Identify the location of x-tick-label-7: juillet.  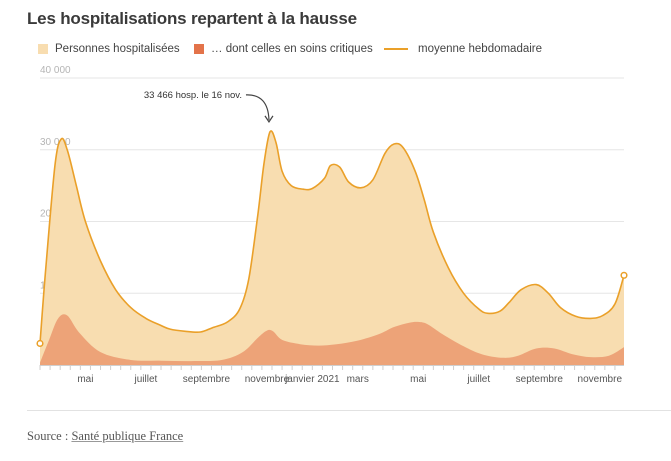
(478, 379).